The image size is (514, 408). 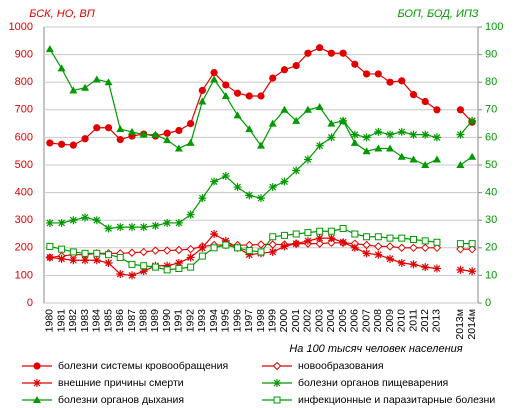 I want to click on legend-label: новообразования, so click(x=341, y=366).